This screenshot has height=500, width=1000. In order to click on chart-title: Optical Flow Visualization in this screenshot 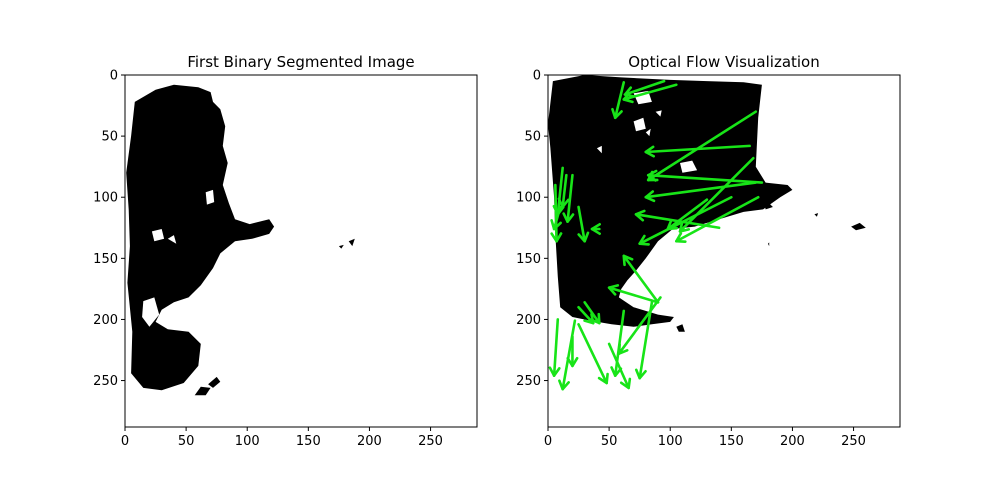, I will do `click(724, 62)`.